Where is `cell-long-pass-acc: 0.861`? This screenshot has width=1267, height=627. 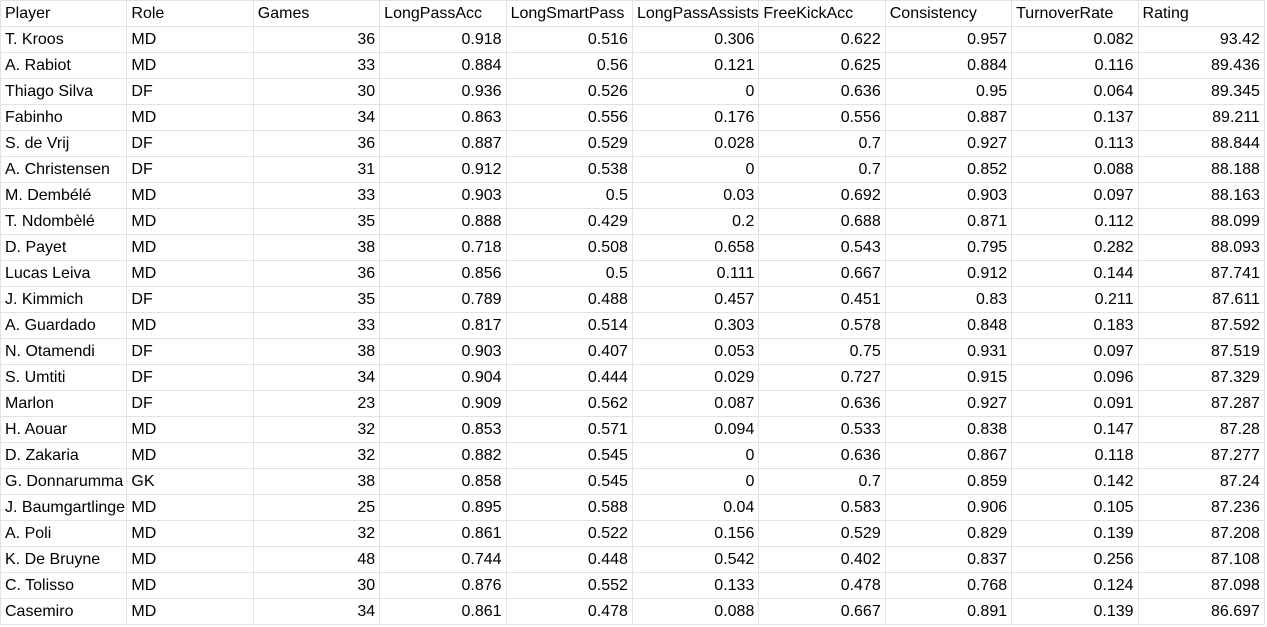 cell-long-pass-acc: 0.861 is located at coordinates (443, 533).